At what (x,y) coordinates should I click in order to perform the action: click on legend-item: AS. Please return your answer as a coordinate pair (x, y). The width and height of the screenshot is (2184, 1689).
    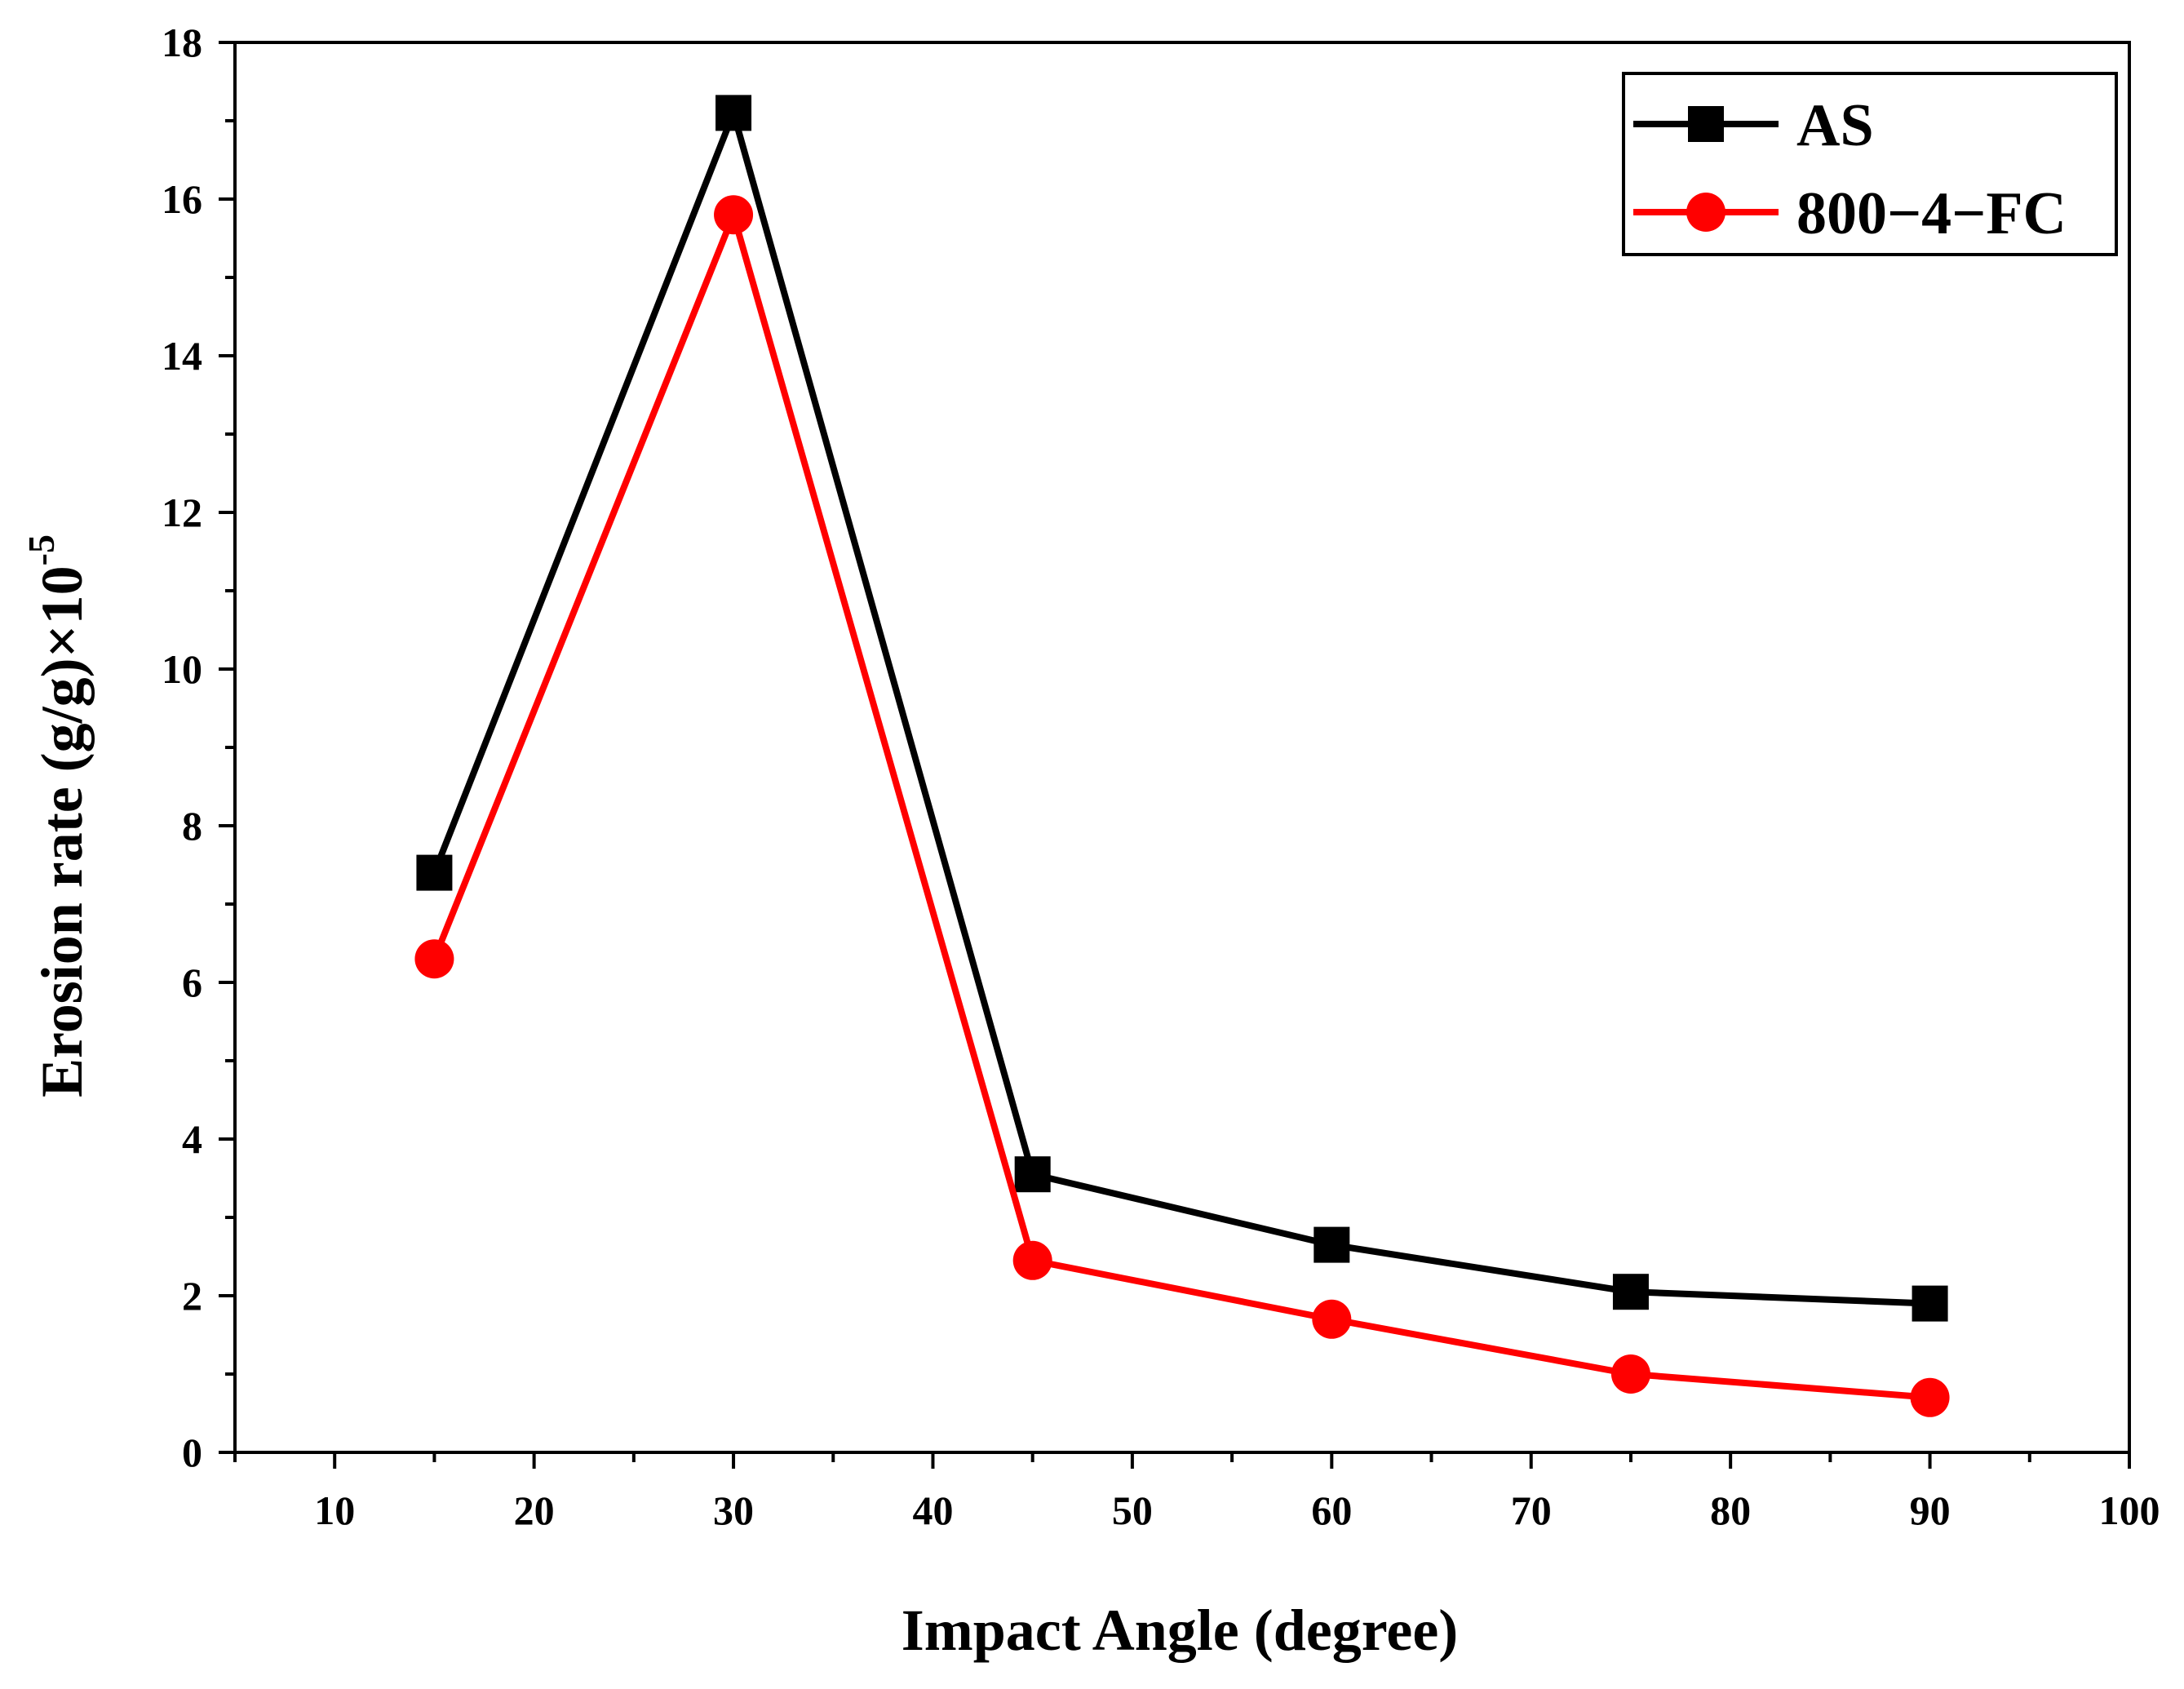
    Looking at the image, I should click on (1754, 125).